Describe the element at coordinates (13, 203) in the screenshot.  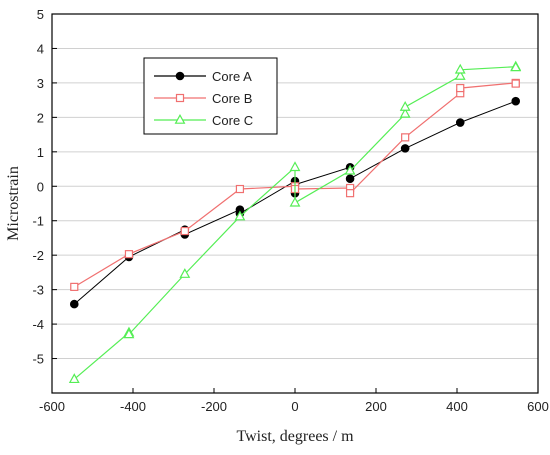
I see `y-axis-title: Microstrain` at that location.